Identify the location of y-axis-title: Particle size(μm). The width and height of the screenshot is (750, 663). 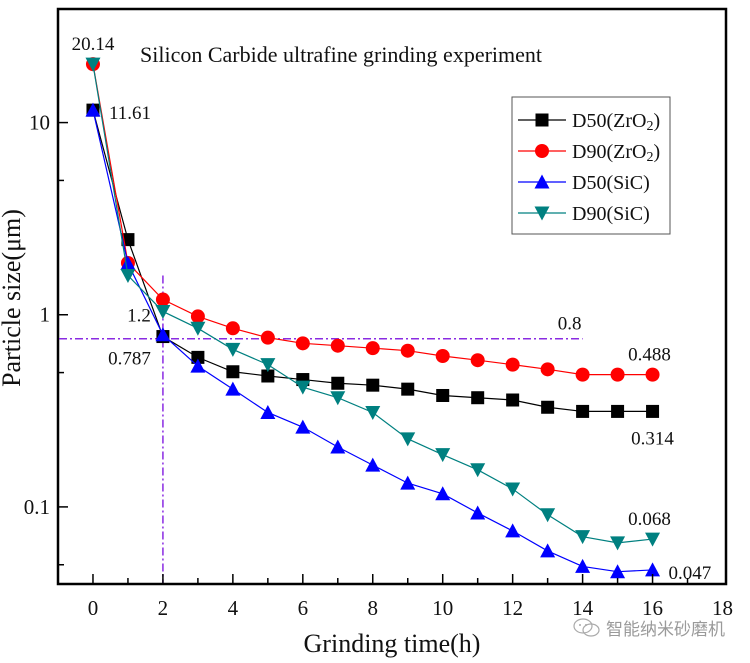
(13, 298).